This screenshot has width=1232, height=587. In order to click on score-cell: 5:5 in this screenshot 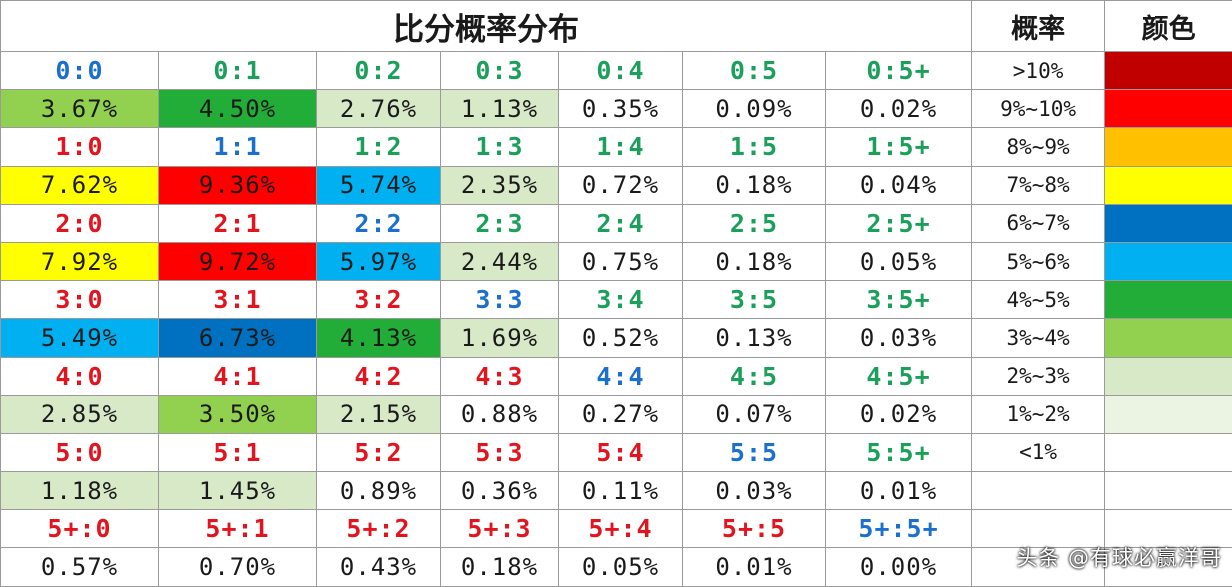, I will do `click(754, 452)`.